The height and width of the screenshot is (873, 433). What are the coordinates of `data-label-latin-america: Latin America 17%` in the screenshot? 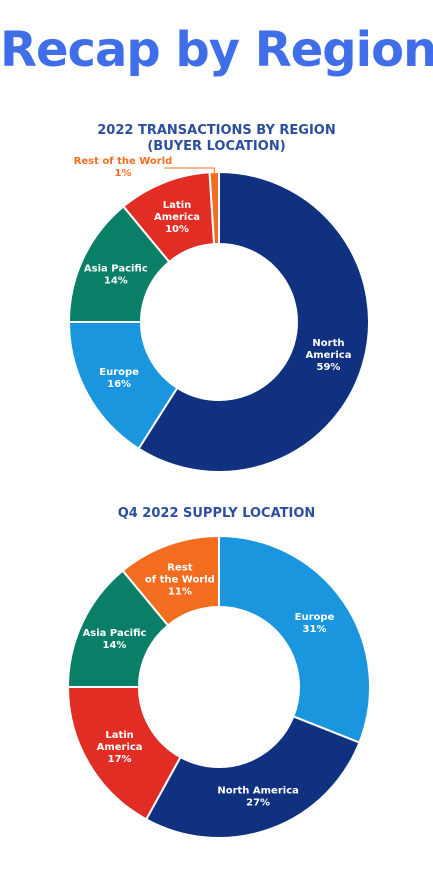 It's located at (120, 747).